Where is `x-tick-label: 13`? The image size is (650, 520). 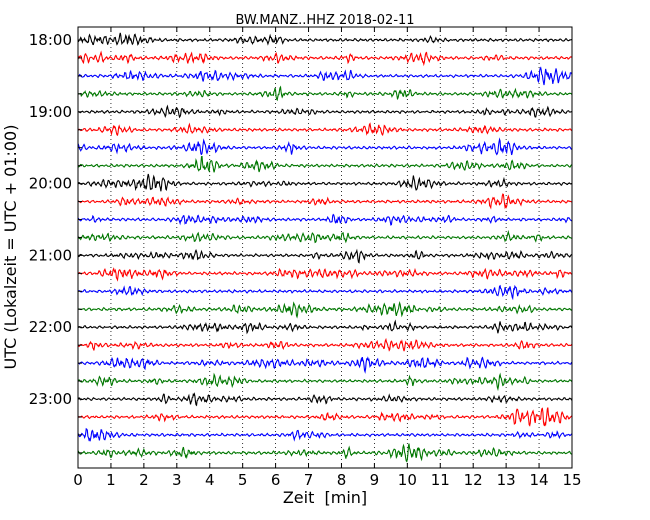 x-tick-label: 13 is located at coordinates (506, 480).